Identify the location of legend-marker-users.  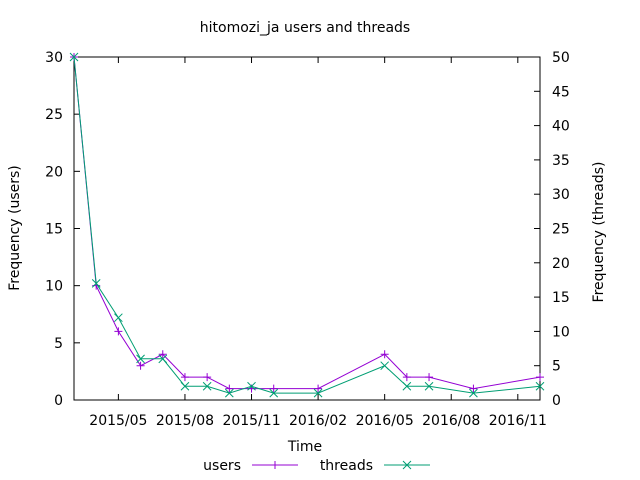
(275, 465).